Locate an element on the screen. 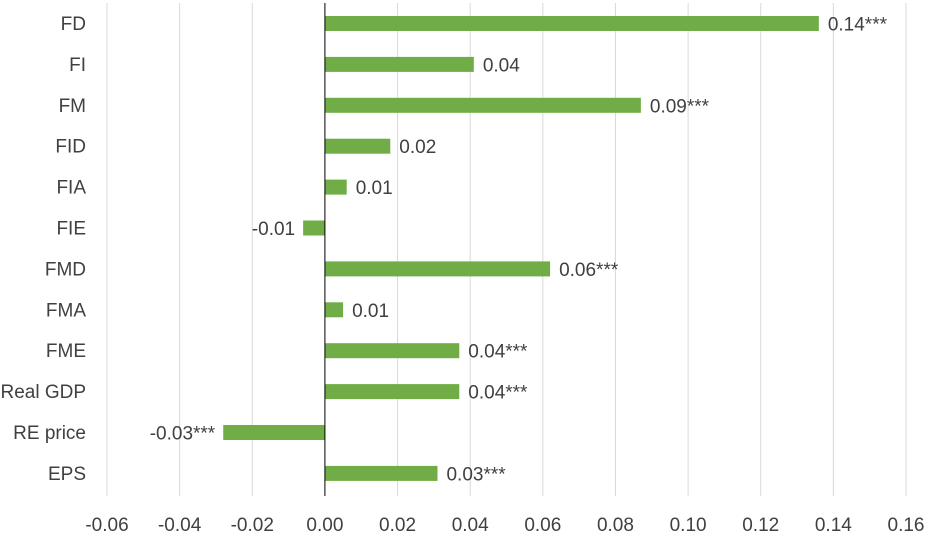 This screenshot has width=931, height=539. category-label: FID is located at coordinates (70, 147).